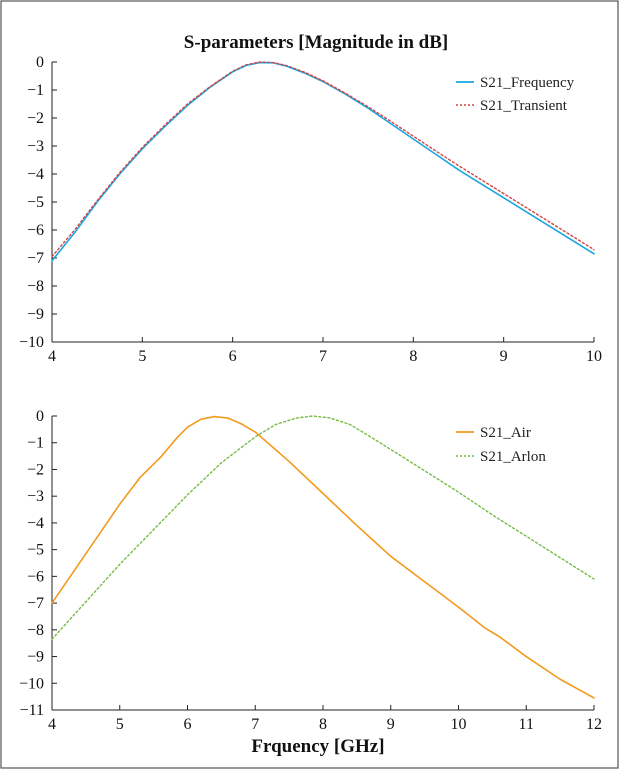 This screenshot has height=769, width=619. I want to click on bottom-y-tick-label: −5, so click(35, 550).